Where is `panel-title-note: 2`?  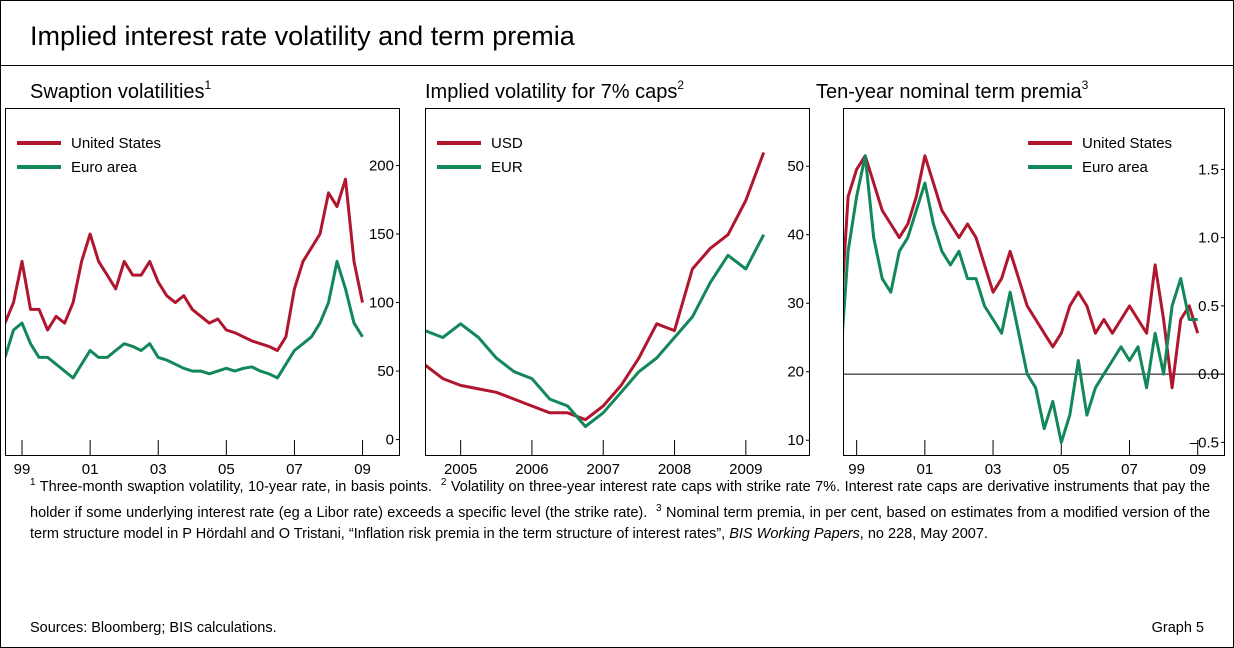 panel-title-note: 2 is located at coordinates (680, 85).